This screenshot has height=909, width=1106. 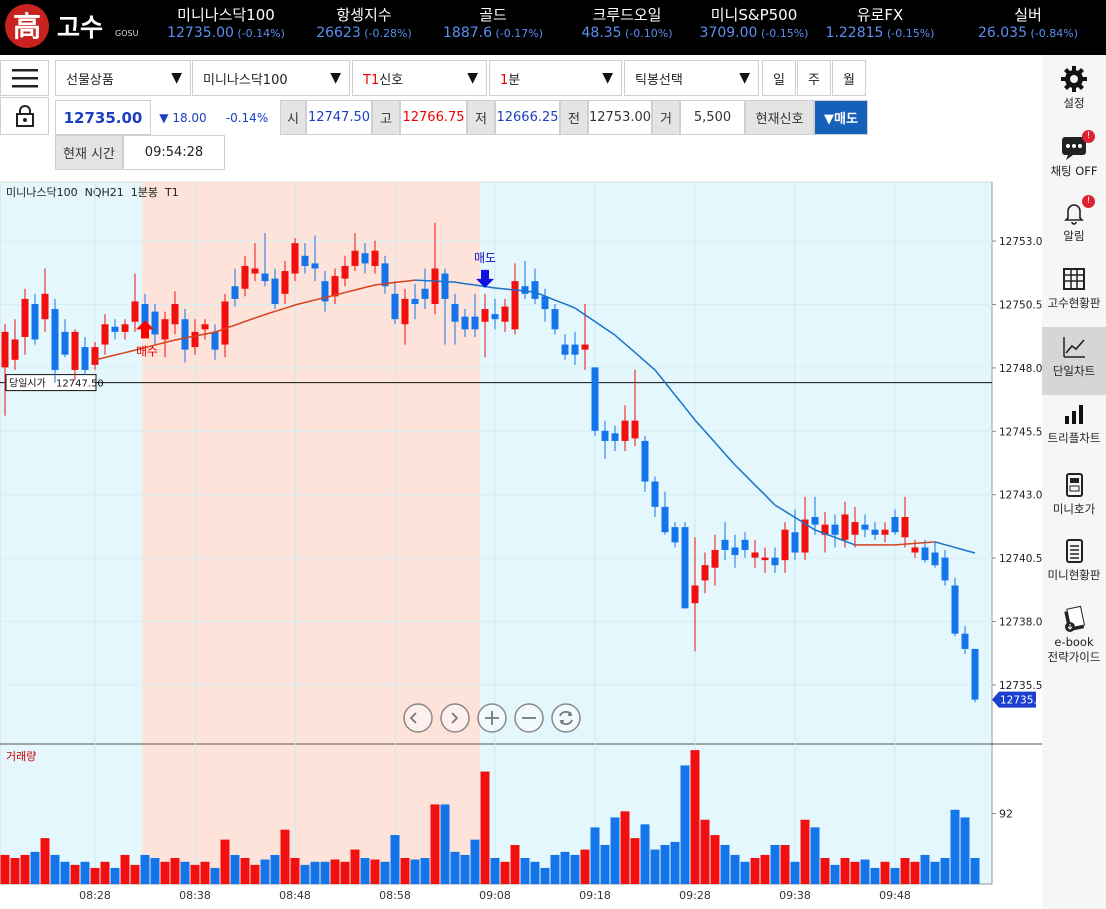 I want to click on ticker: 크루드오일 48.35 (-0.10%), so click(x=627, y=22).